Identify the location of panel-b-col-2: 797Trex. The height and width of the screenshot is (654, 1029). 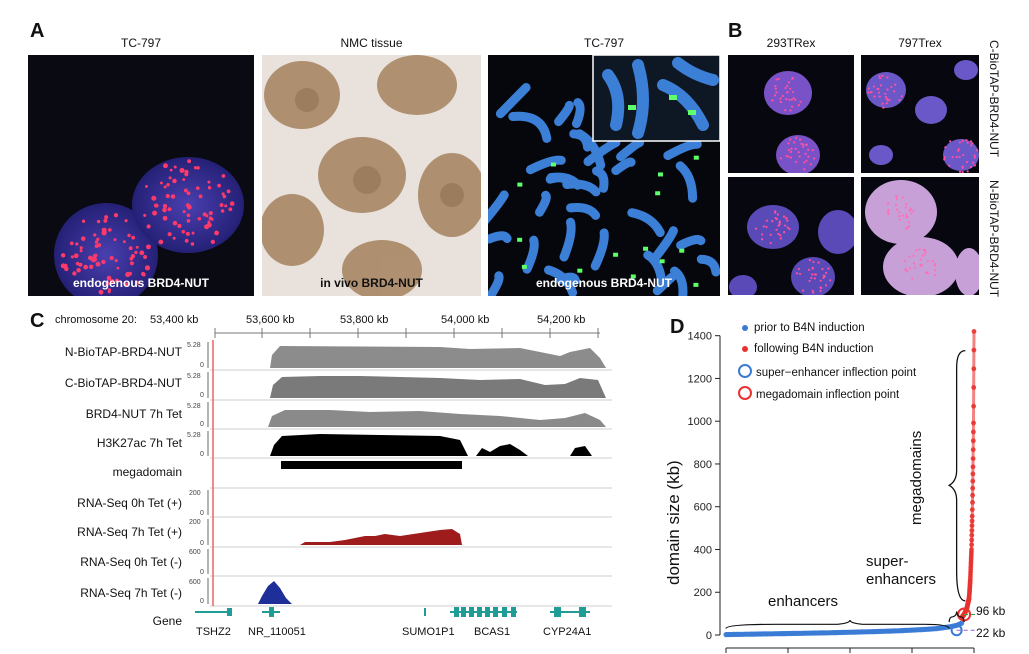
(920, 43).